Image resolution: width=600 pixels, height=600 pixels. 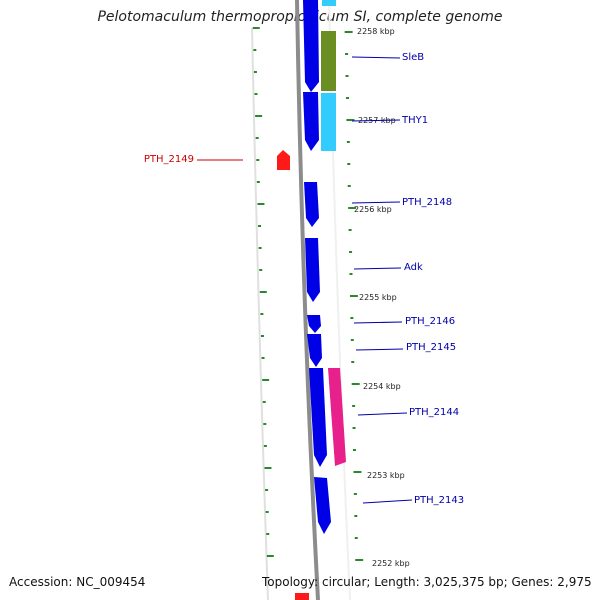 What do you see at coordinates (427, 202) in the screenshot?
I see `gene-label: PTH_2148` at bounding box center [427, 202].